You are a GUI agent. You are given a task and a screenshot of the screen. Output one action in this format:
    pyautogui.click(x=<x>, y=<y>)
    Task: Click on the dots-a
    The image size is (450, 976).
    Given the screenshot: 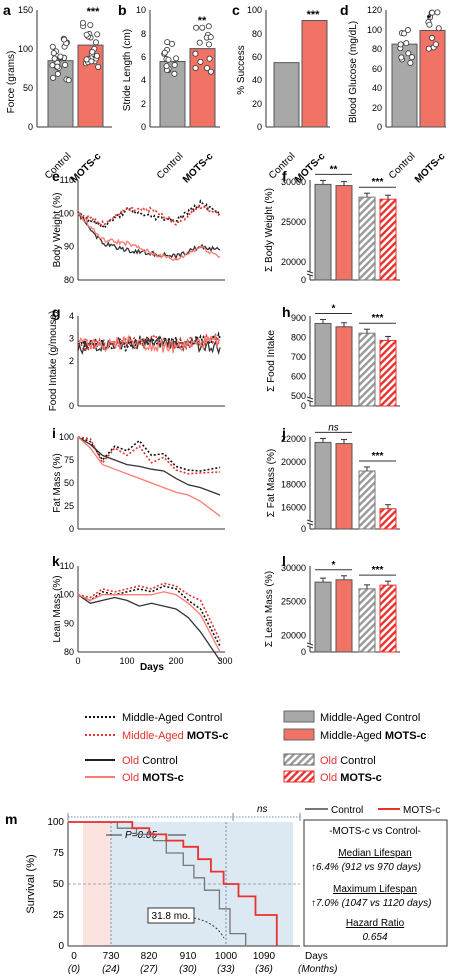 What is the action you would take?
    pyautogui.click(x=75, y=51)
    